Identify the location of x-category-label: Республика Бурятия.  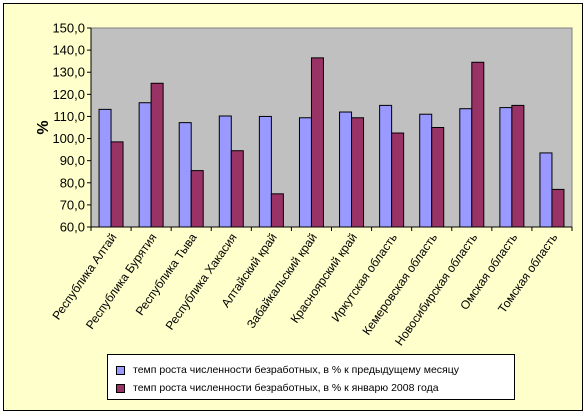
(121, 281).